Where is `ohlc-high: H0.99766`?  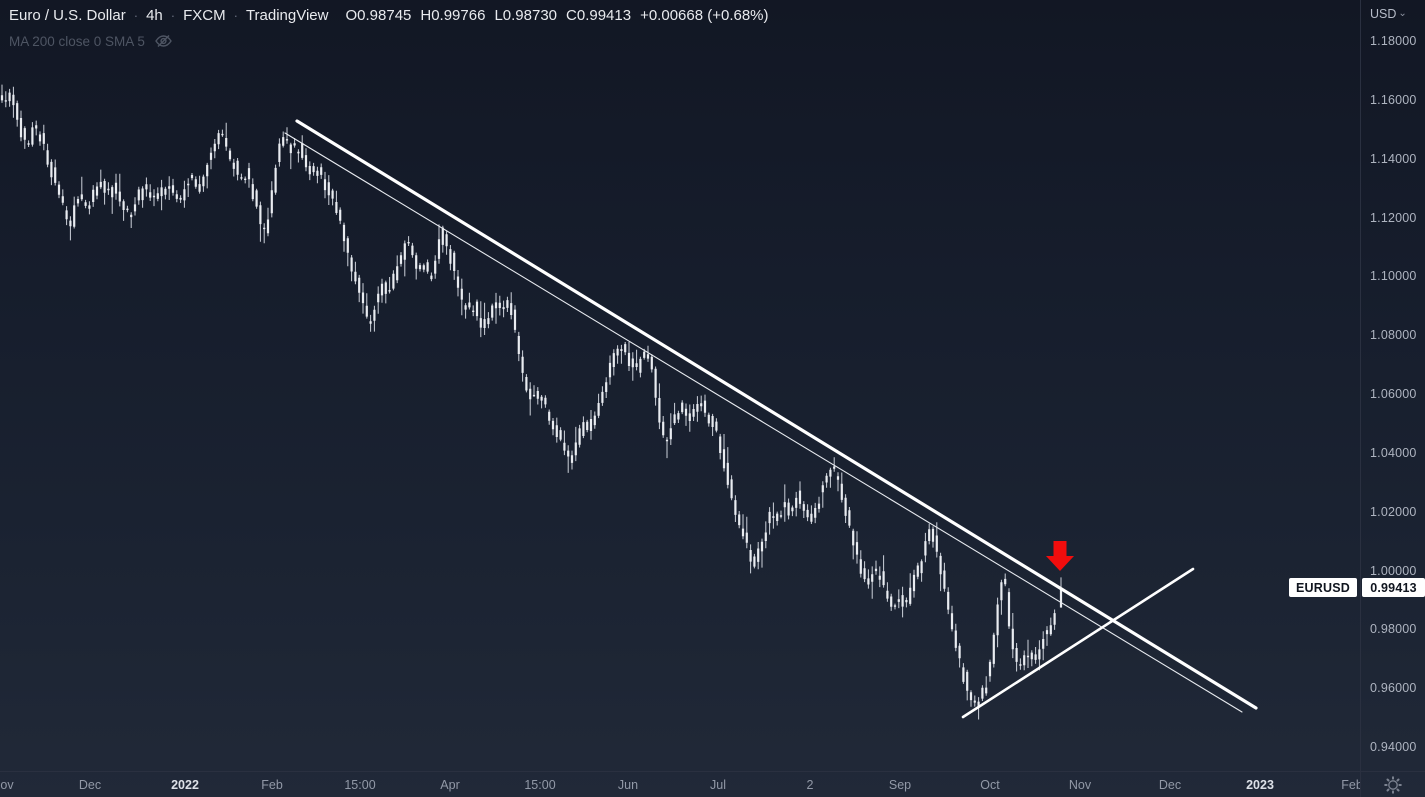 ohlc-high: H0.99766 is located at coordinates (453, 15).